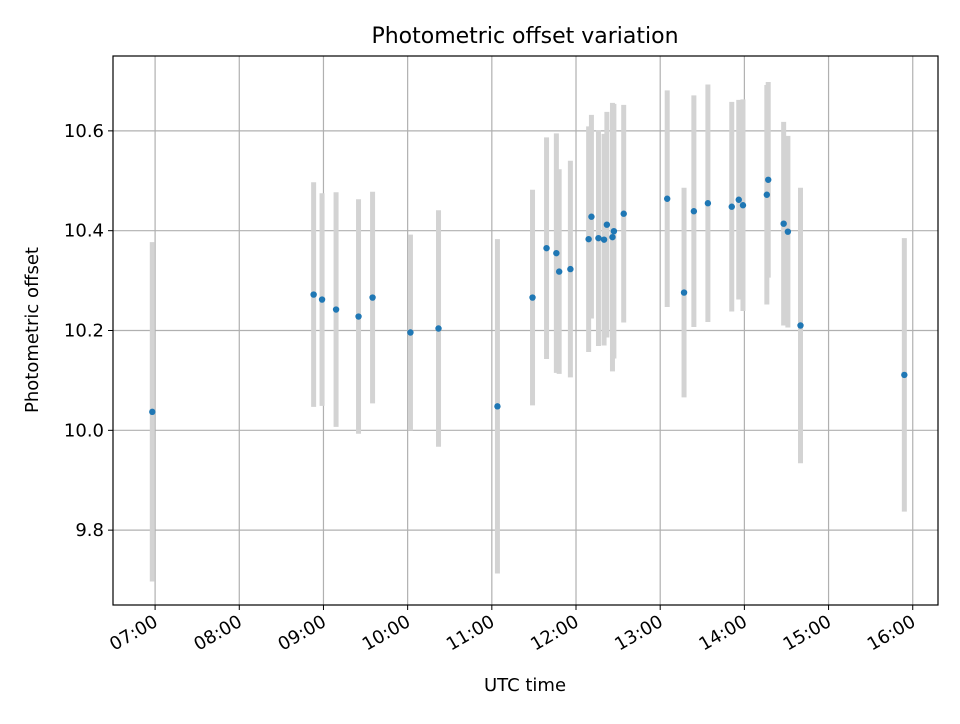 This screenshot has height=724, width=960. I want to click on y-tick-label: 10.2, so click(84, 331).